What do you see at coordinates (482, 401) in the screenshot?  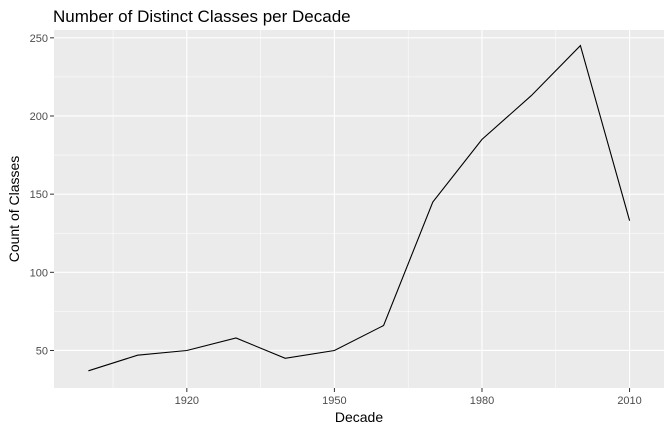 I see `x-tick-label: 1980` at bounding box center [482, 401].